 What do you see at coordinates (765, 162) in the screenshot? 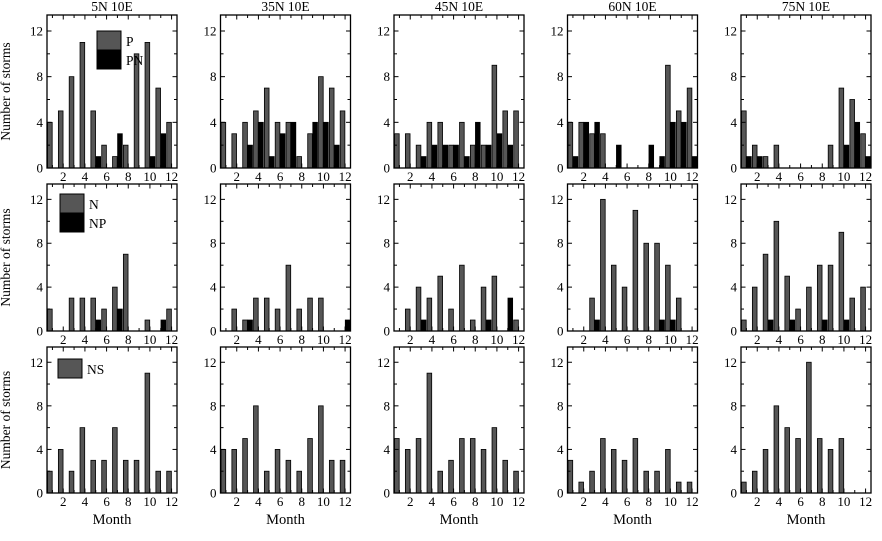
I see `bar-r1c5-P-month3` at bounding box center [765, 162].